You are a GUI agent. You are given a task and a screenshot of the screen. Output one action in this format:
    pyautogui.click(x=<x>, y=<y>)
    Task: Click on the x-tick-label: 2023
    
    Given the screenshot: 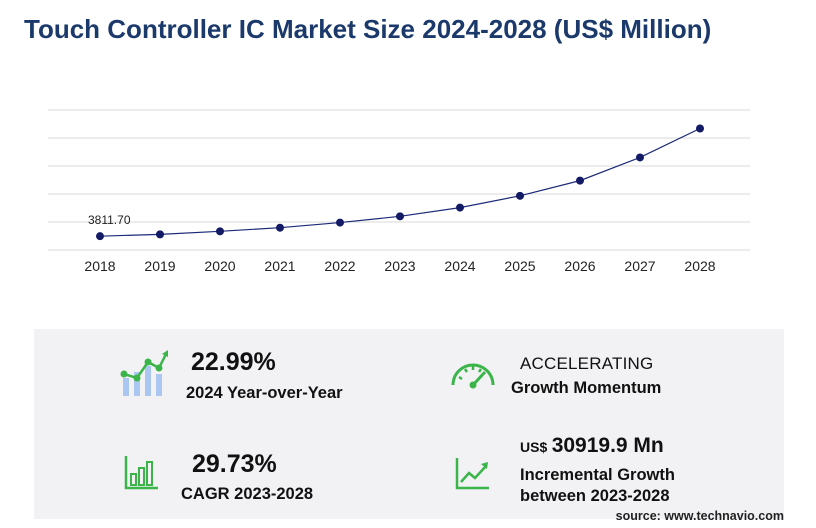 What is the action you would take?
    pyautogui.click(x=399, y=266)
    